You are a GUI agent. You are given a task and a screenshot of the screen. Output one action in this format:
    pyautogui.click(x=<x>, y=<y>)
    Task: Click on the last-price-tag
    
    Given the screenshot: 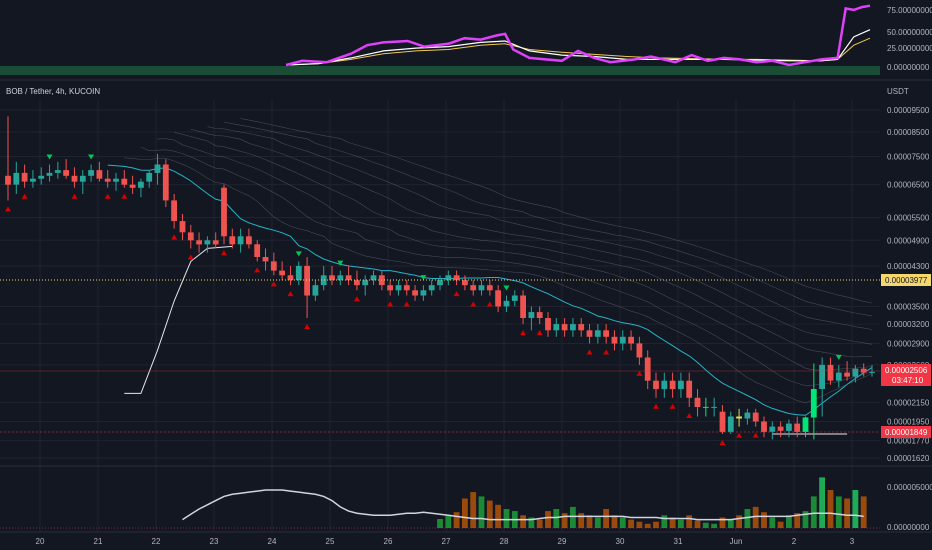 What is the action you would take?
    pyautogui.click(x=906, y=375)
    